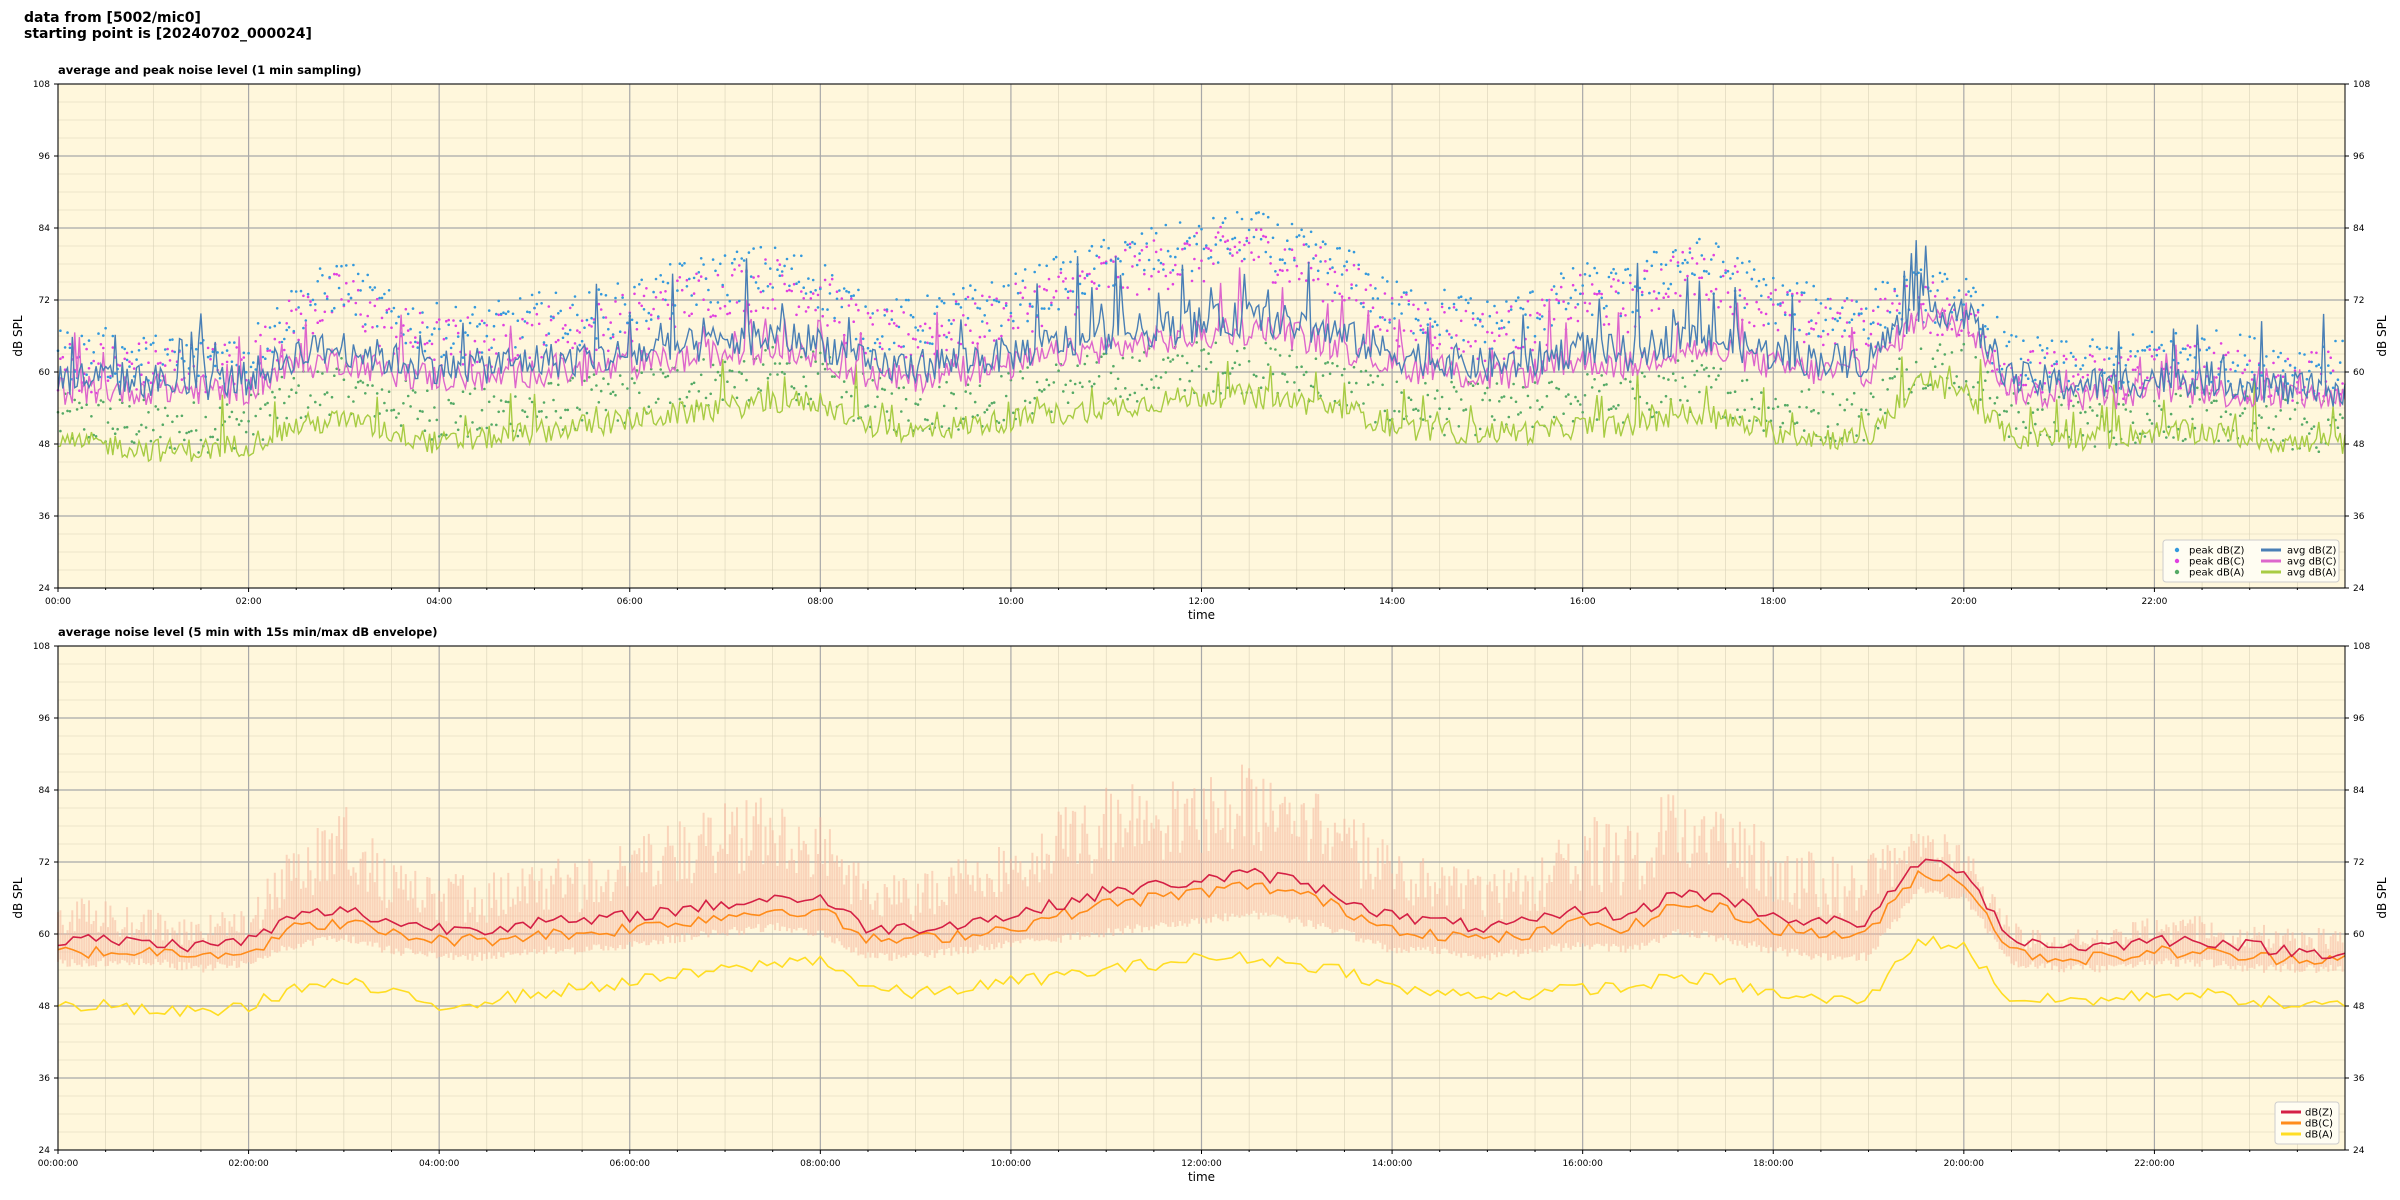  Describe the element at coordinates (1201, 1164) in the screenshot. I see `x-tick-label: 12:00:00` at that location.